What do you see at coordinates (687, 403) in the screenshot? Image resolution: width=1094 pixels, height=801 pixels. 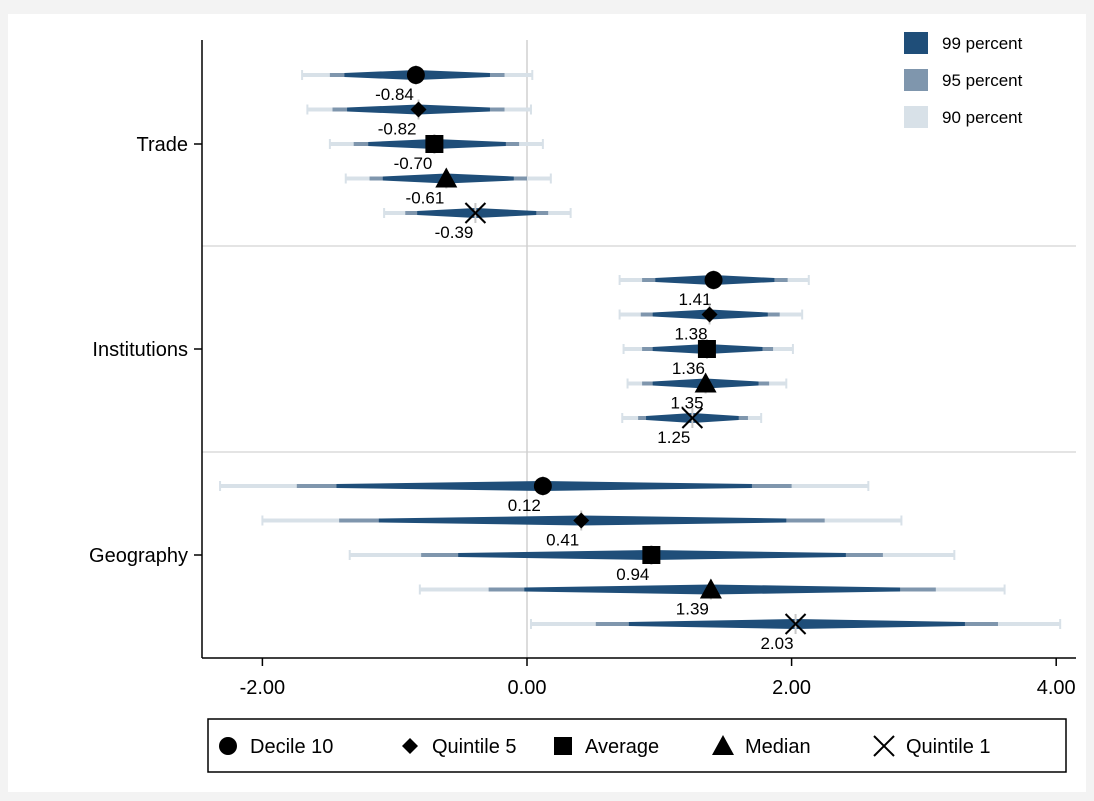 I see `value-label: 1.35` at bounding box center [687, 403].